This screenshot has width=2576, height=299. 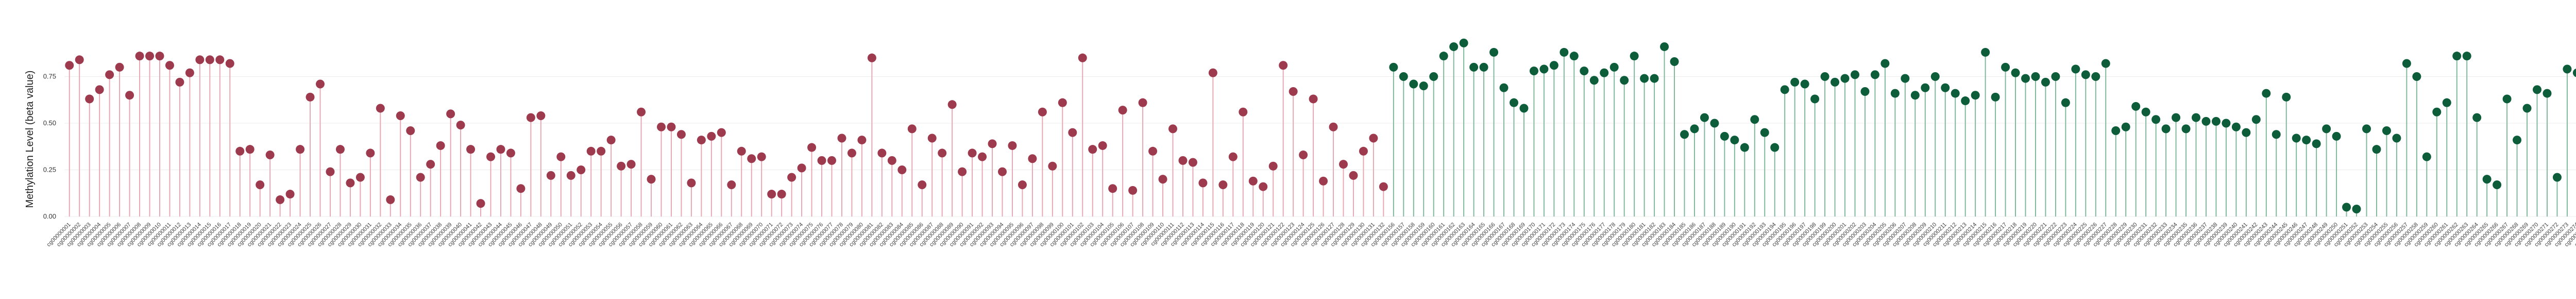 I want to click on y-tick-label: 0.75, so click(x=49, y=76).